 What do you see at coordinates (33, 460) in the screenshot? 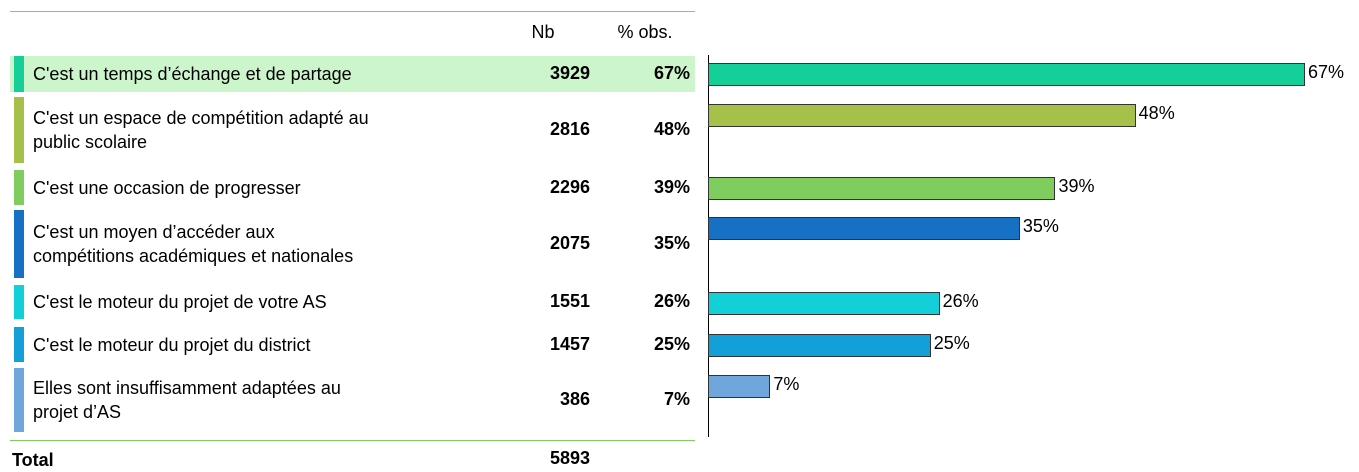
I see `total-label: Total` at bounding box center [33, 460].